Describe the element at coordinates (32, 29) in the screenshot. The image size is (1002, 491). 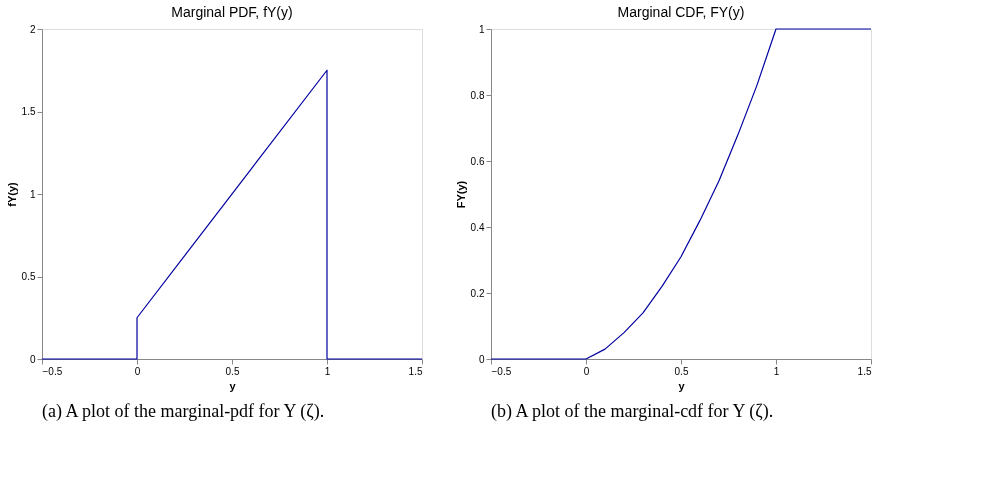
I see `y-tick-label: 2` at that location.